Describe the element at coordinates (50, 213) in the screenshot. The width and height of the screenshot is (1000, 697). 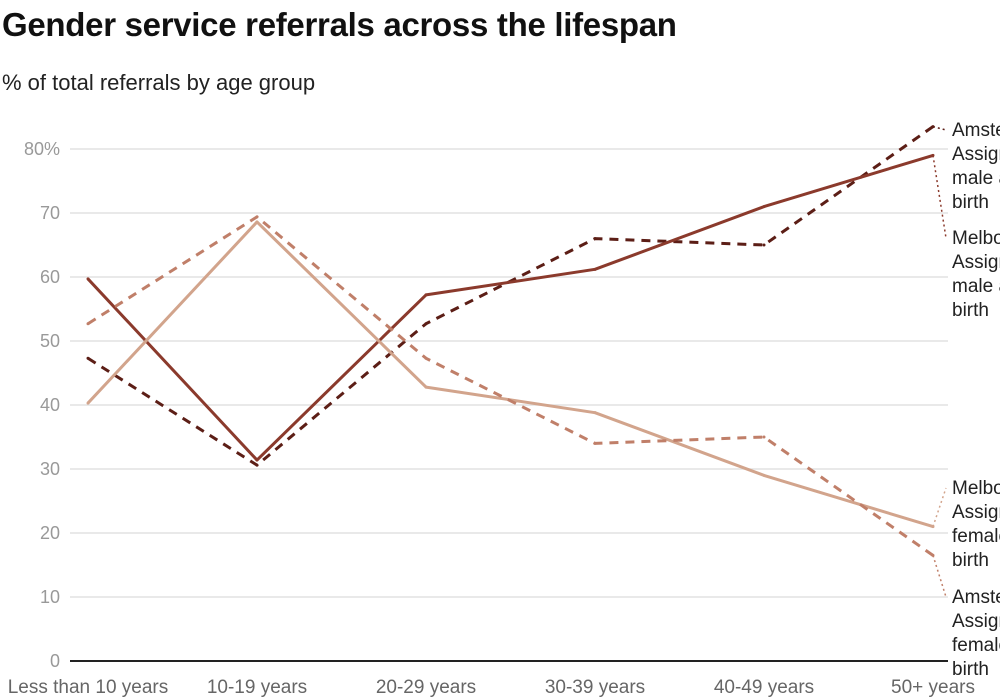
I see `y-tick-label: 70` at that location.